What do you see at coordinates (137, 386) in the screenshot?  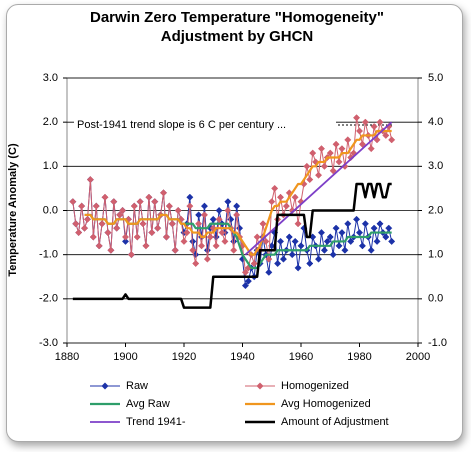 I see `legend-label: Raw` at bounding box center [137, 386].